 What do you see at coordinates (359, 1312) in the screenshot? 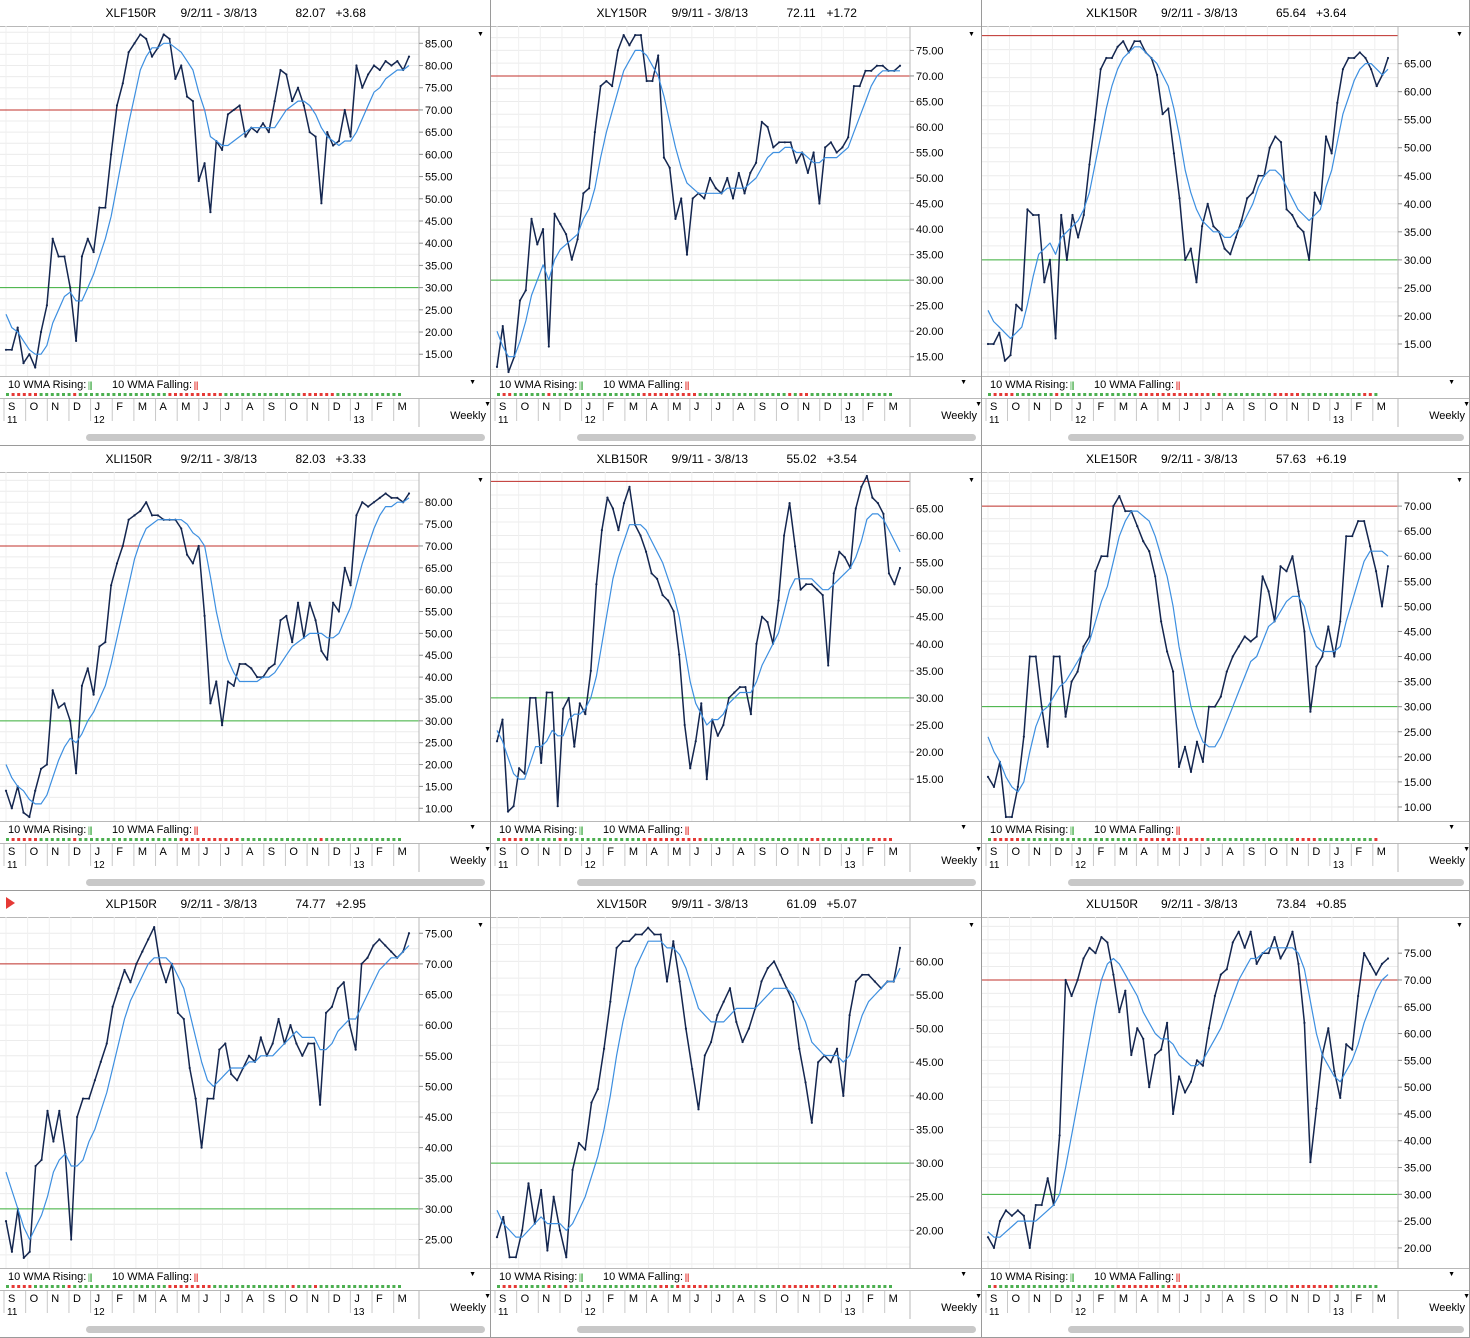
I see `year-label: 13` at bounding box center [359, 1312].